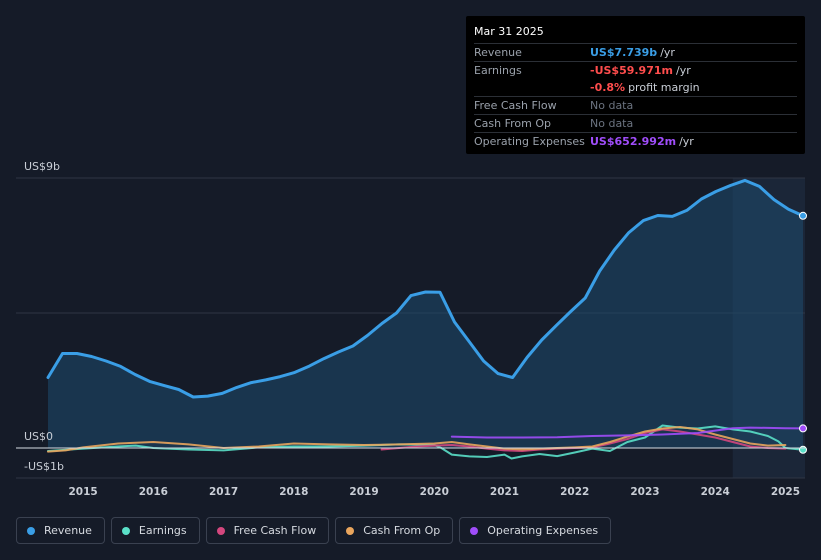 This screenshot has width=821, height=560. Describe the element at coordinates (434, 492) in the screenshot. I see `x-tick-label: 2020` at that location.